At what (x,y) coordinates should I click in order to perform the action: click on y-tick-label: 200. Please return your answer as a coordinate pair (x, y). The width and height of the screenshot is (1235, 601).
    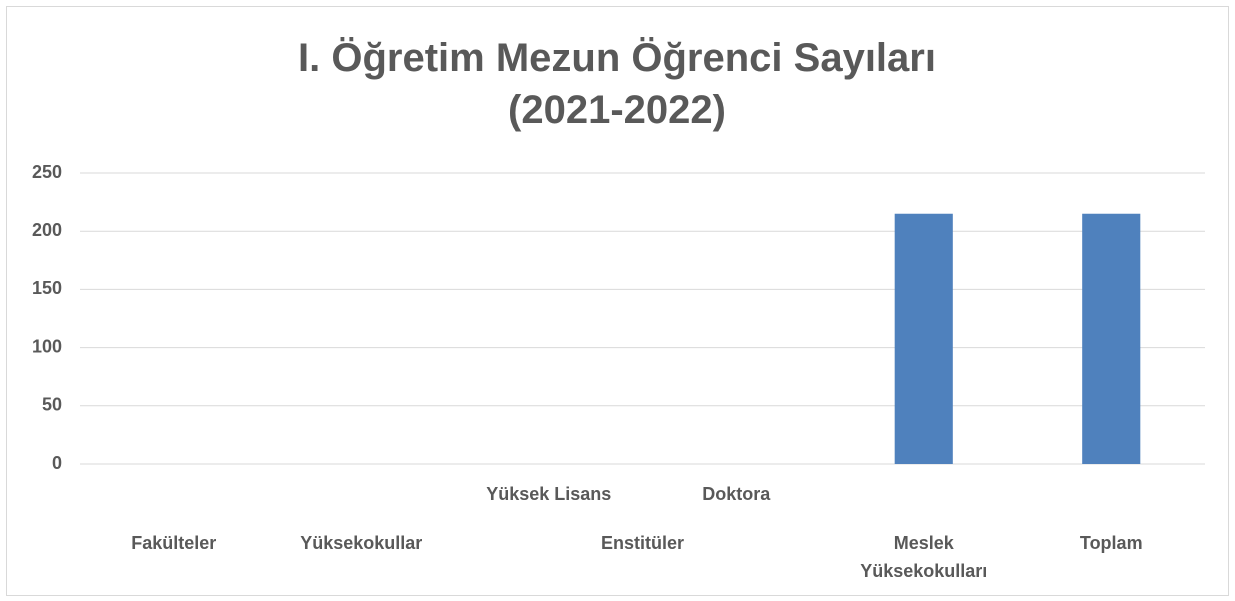
    Looking at the image, I should click on (47, 230).